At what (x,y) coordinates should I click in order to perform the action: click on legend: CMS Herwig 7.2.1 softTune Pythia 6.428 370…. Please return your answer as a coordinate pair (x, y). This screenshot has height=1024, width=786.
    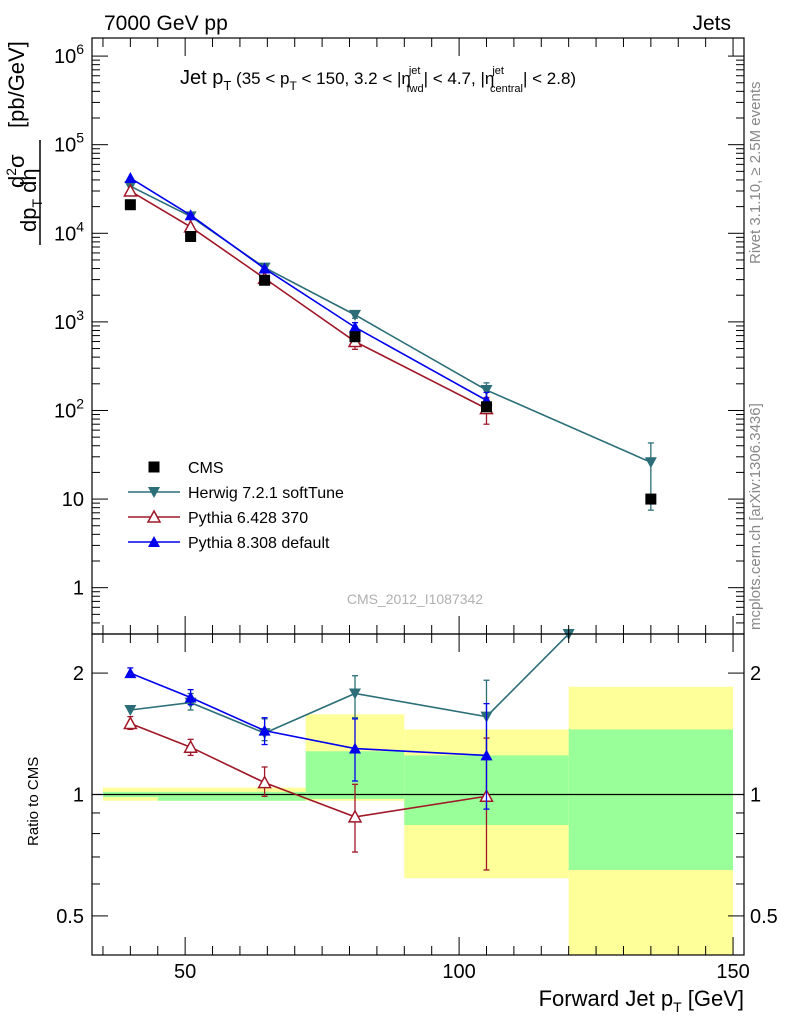
    Looking at the image, I should click on (236, 506).